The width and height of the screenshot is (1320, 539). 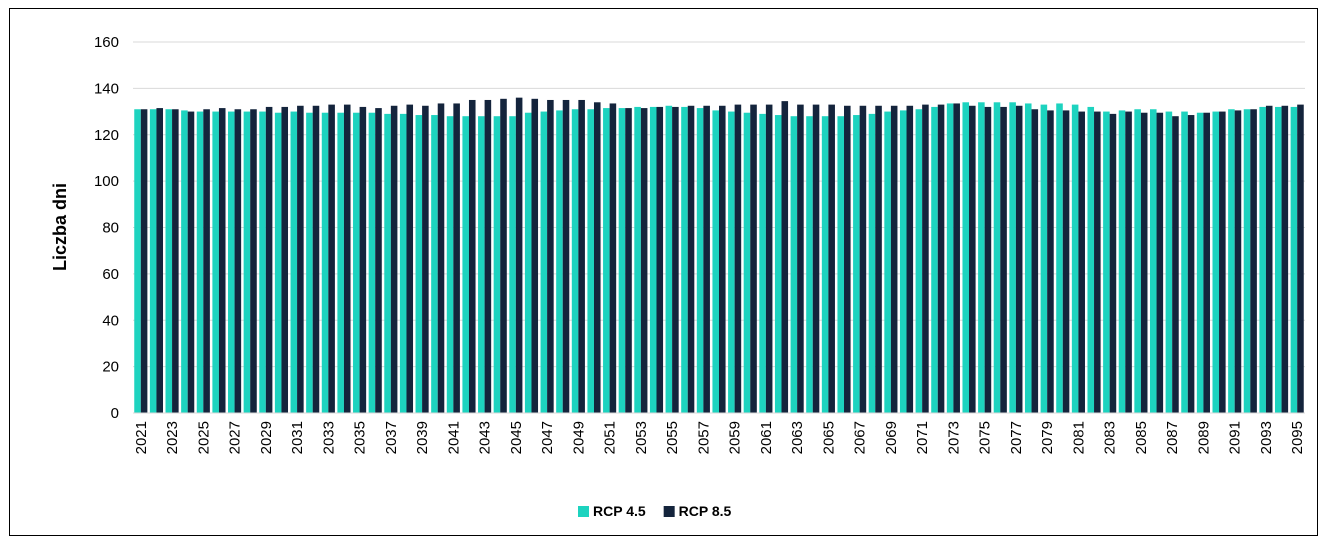 What do you see at coordinates (266, 437) in the screenshot?
I see `x-tick-label: 2029` at bounding box center [266, 437].